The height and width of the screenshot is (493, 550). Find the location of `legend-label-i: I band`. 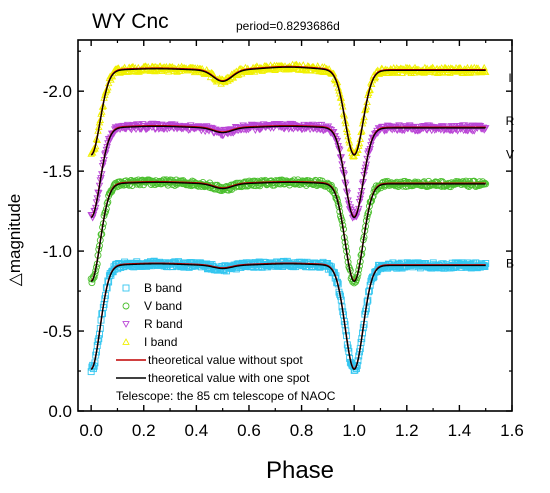

legend-label-i: I band is located at coordinates (160, 342).